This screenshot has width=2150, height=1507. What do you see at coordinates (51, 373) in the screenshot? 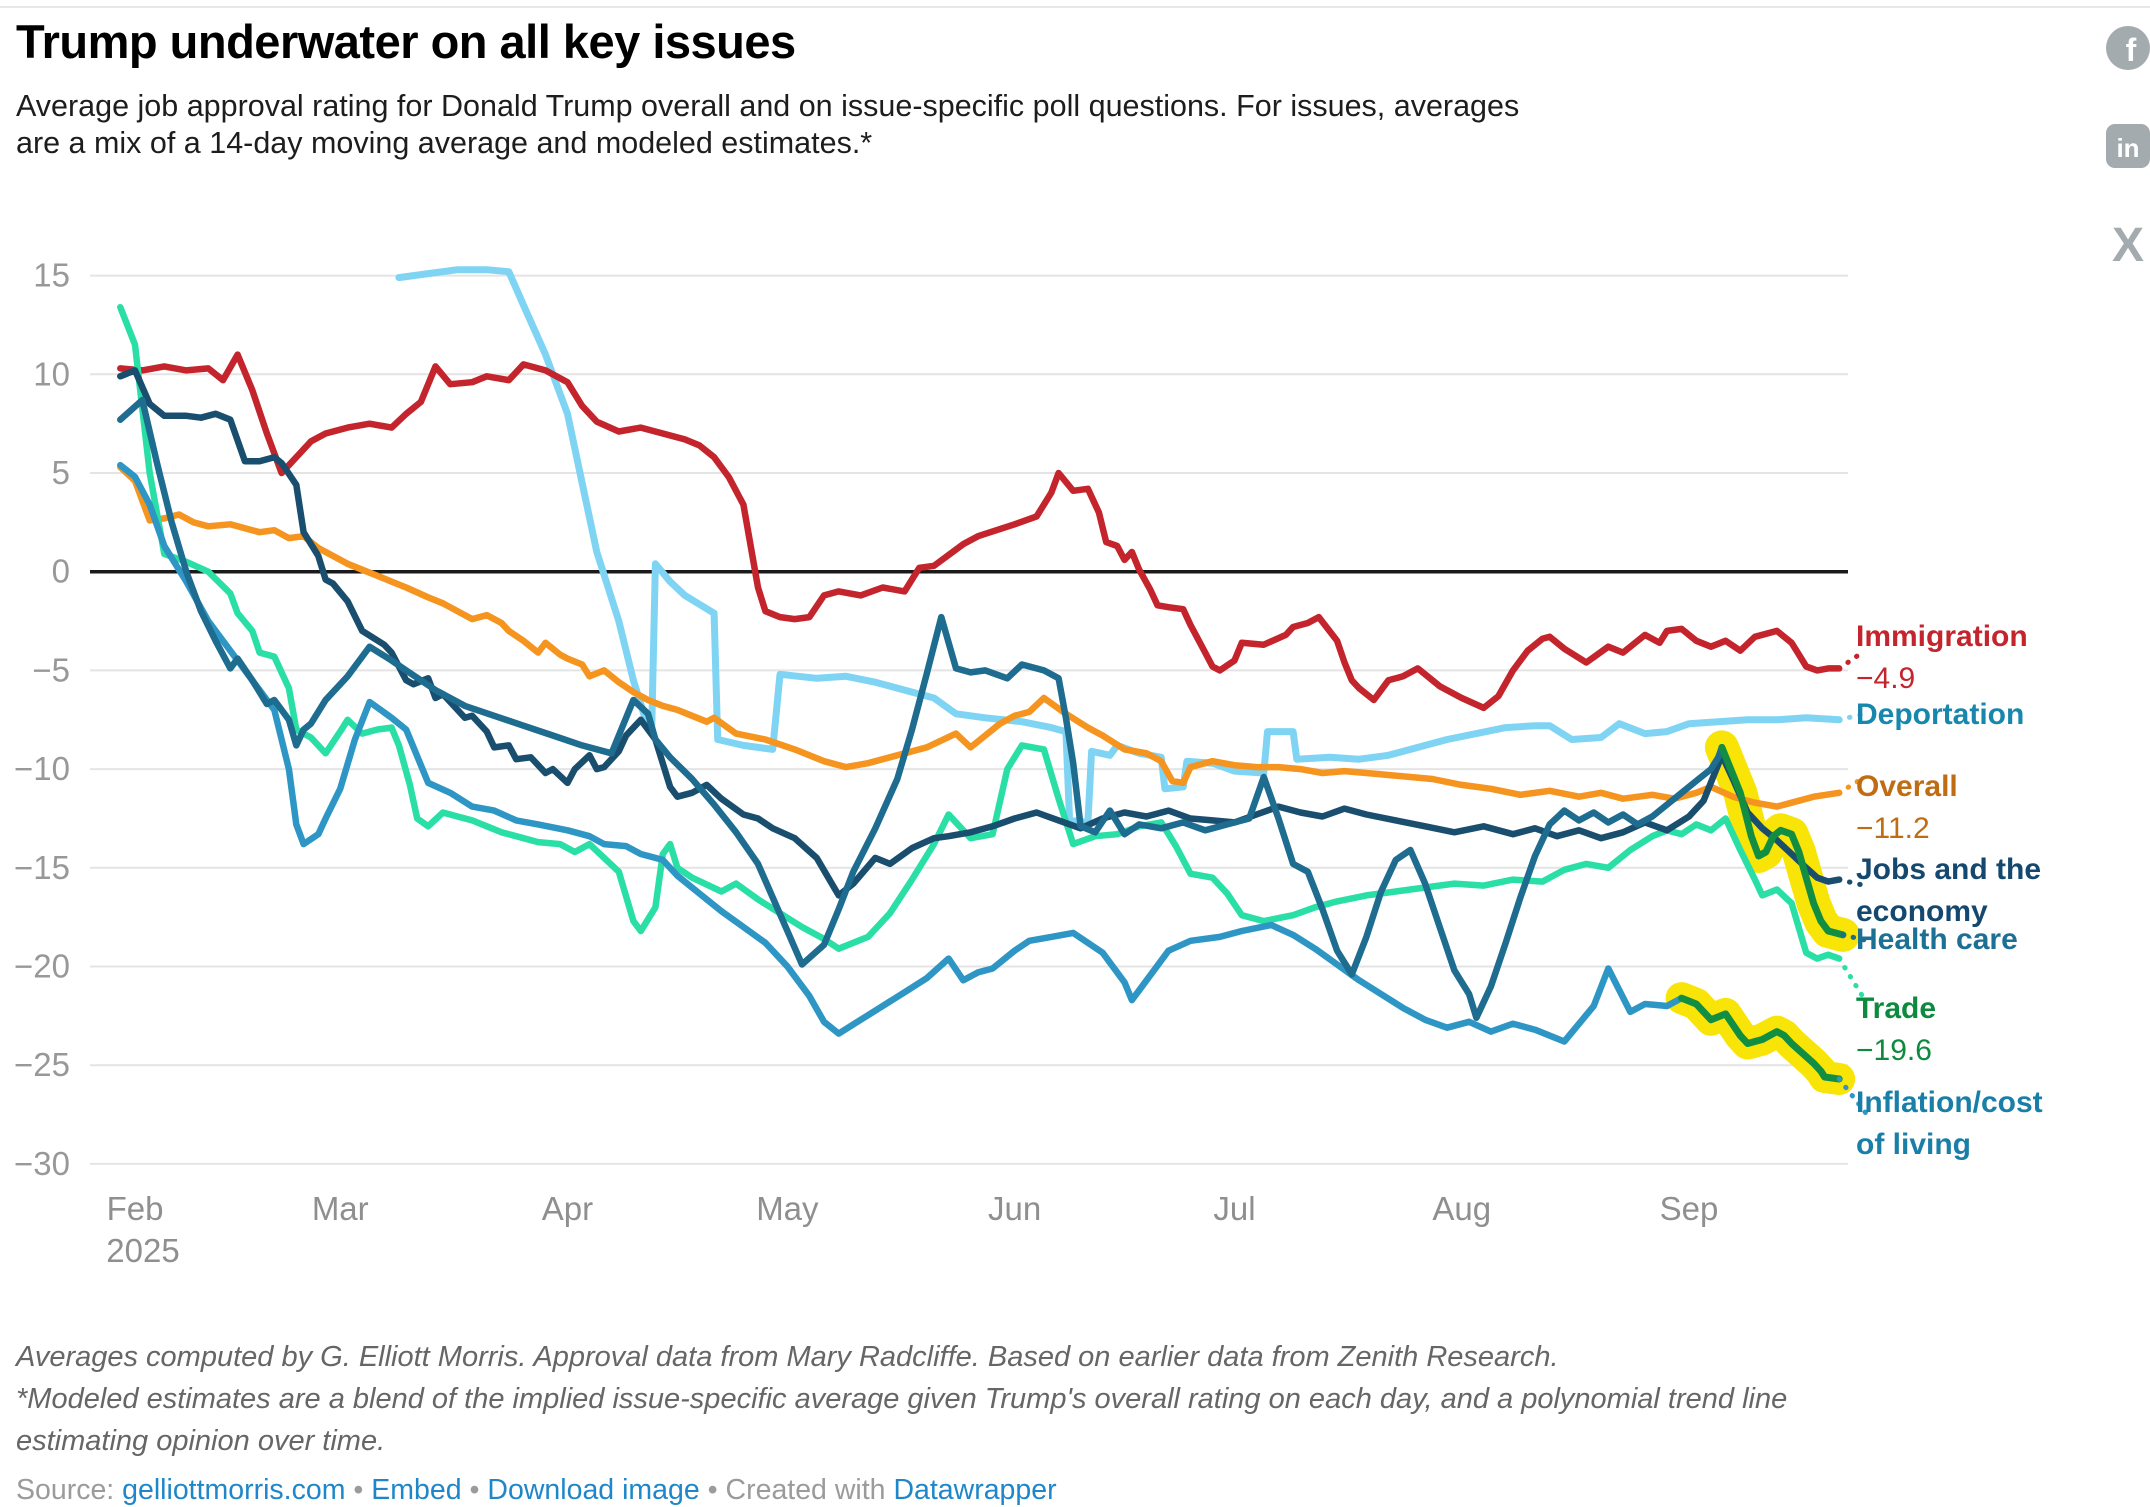
I see `y-axis-tick-label: 10` at bounding box center [51, 373].